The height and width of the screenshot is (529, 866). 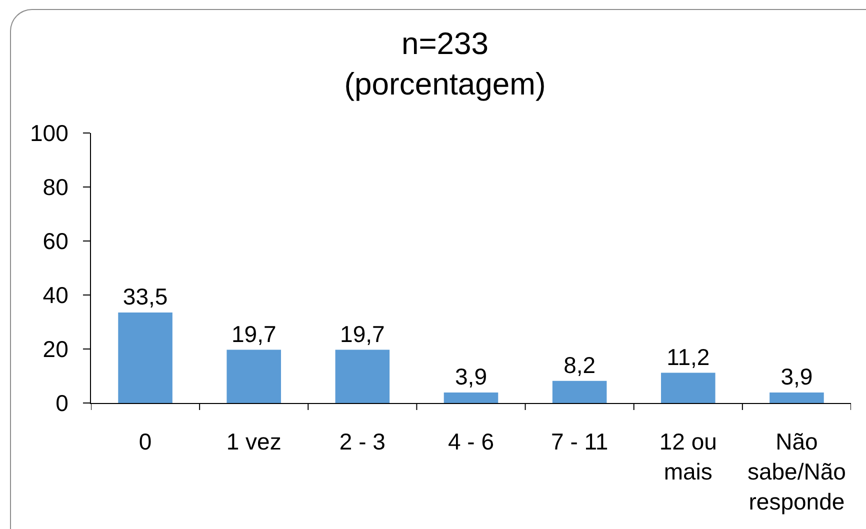 I want to click on y-tick-label: 20, so click(x=55, y=349).